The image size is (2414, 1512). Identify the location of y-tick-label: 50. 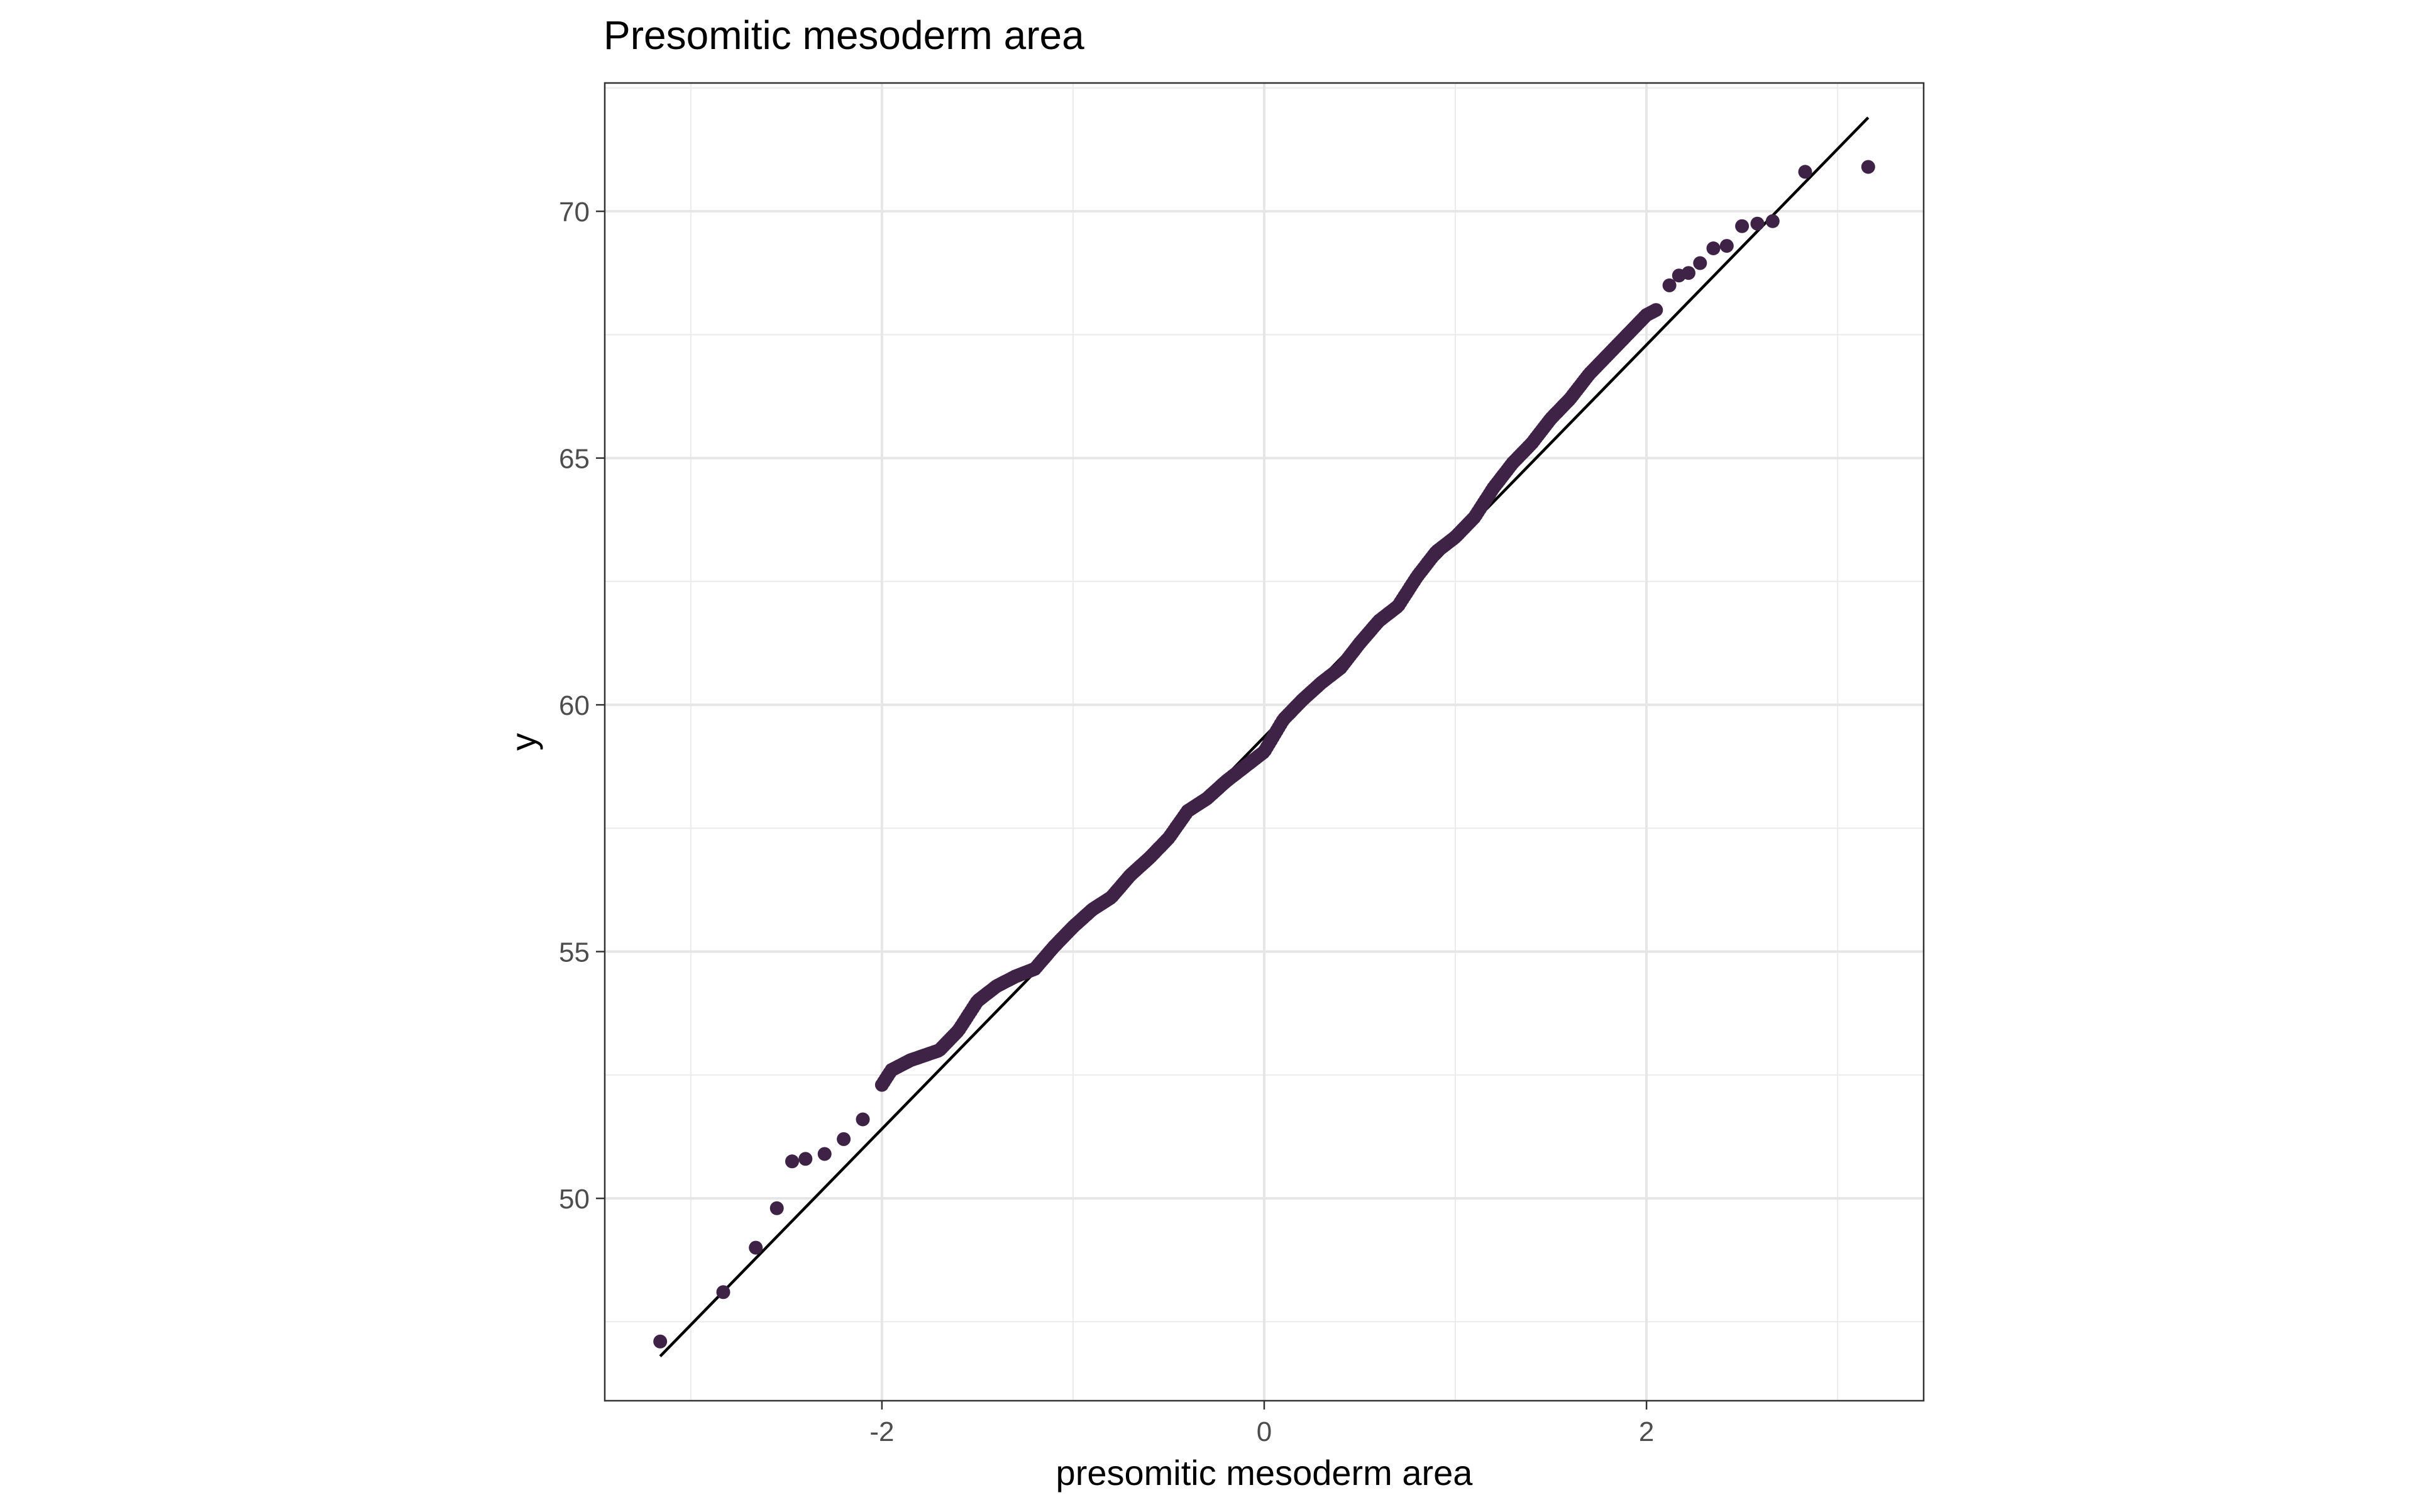
(574, 1199).